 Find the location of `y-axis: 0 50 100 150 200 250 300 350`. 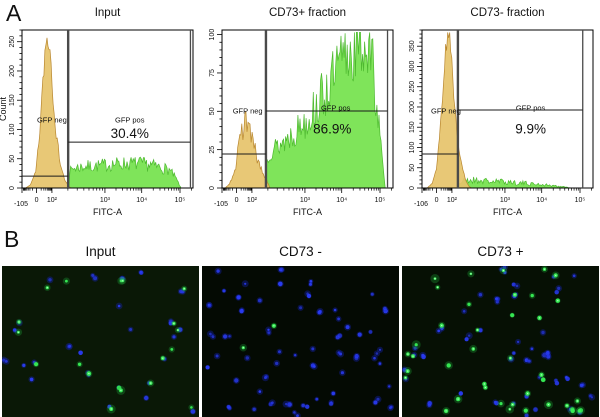

y-axis: 0 50 100 150 200 250 300 350 is located at coordinates (415, 109).